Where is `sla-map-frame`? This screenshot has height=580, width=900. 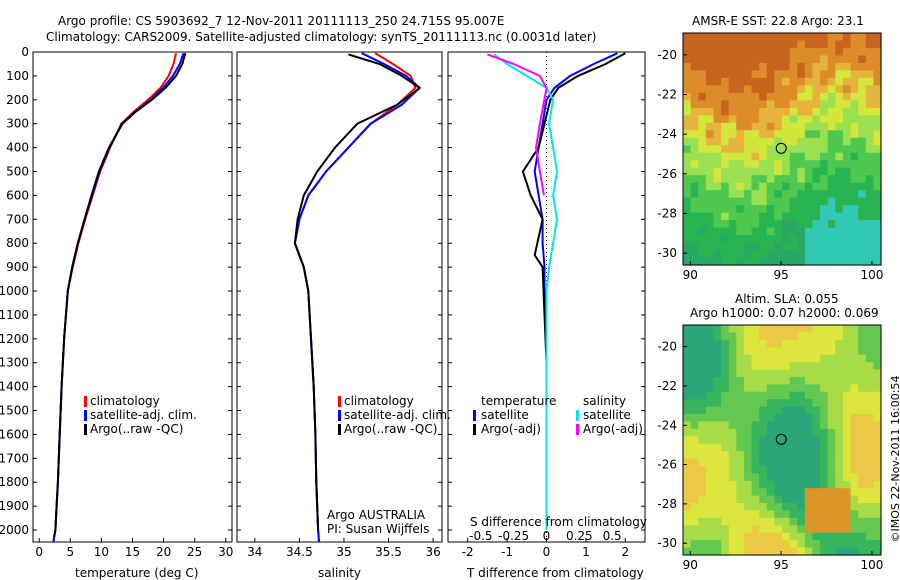 sla-map-frame is located at coordinates (782, 440).